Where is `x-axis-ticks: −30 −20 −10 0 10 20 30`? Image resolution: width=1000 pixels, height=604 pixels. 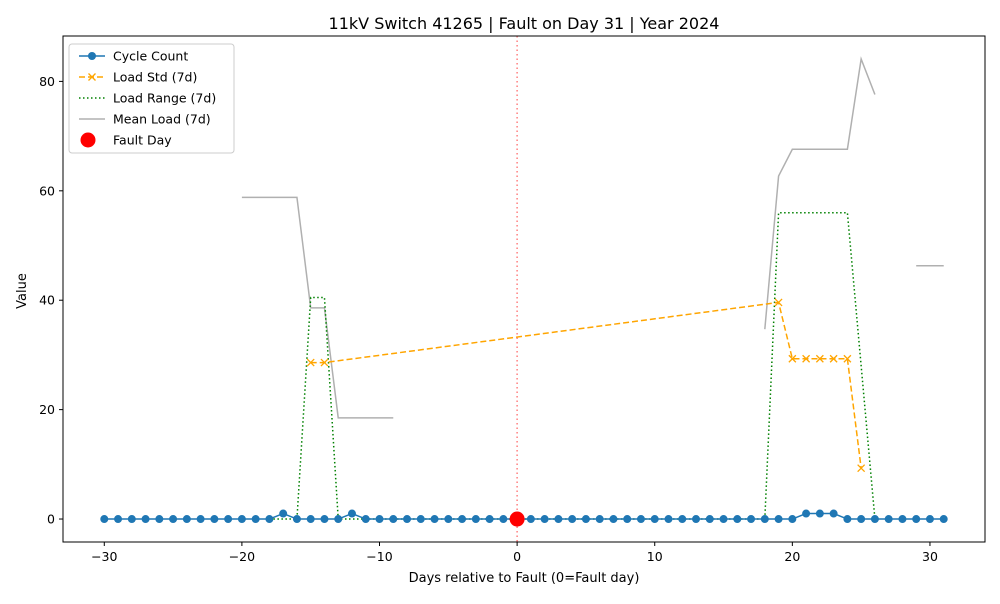
x-axis-ticks: −30 −20 −10 0 10 20 30 is located at coordinates (514, 553).